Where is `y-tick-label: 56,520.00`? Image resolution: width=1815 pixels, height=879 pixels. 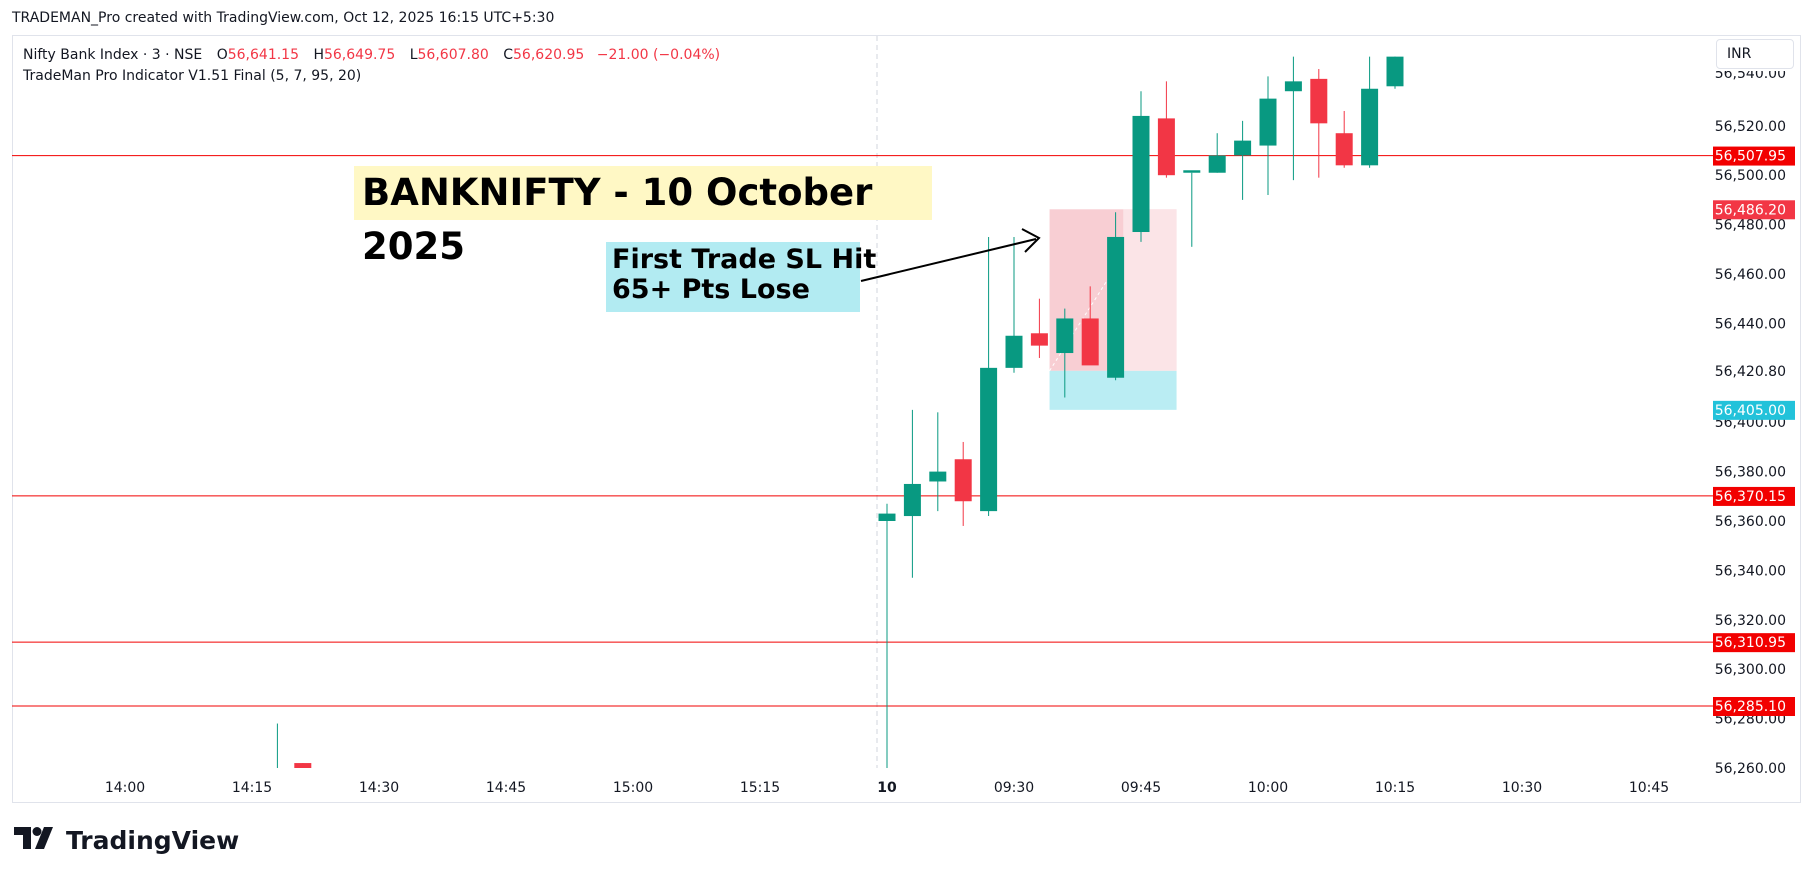 y-tick-label: 56,520.00 is located at coordinates (1750, 127).